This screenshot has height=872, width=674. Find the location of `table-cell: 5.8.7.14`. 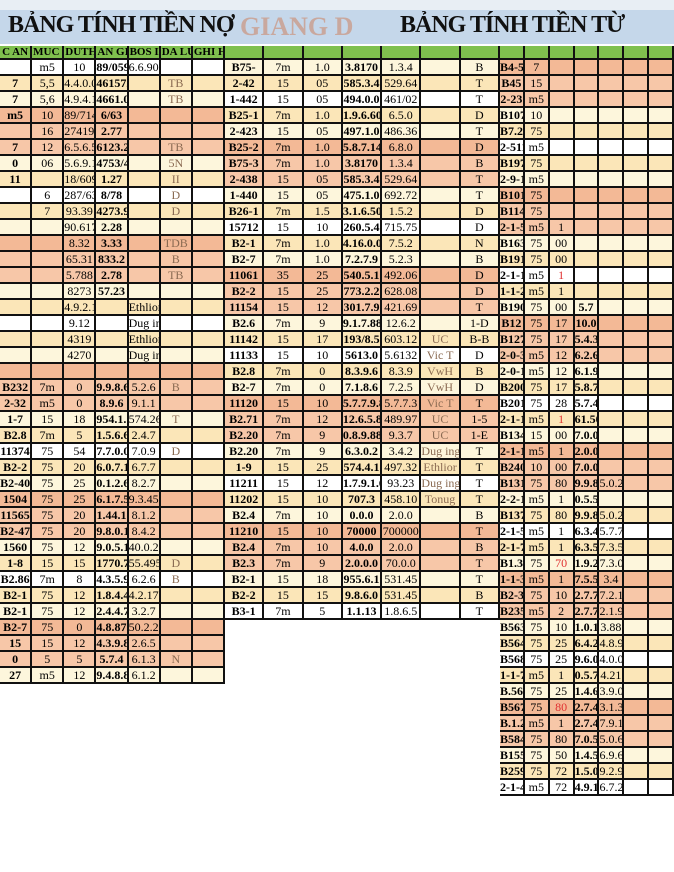

table-cell: 5.8.7.14 is located at coordinates (362, 147).